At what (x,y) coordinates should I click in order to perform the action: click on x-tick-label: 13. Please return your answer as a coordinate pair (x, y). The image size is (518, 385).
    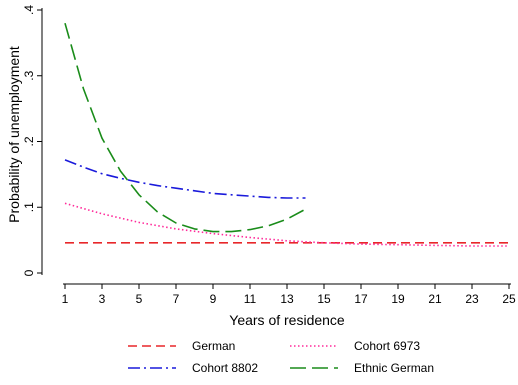
    Looking at the image, I should click on (287, 299).